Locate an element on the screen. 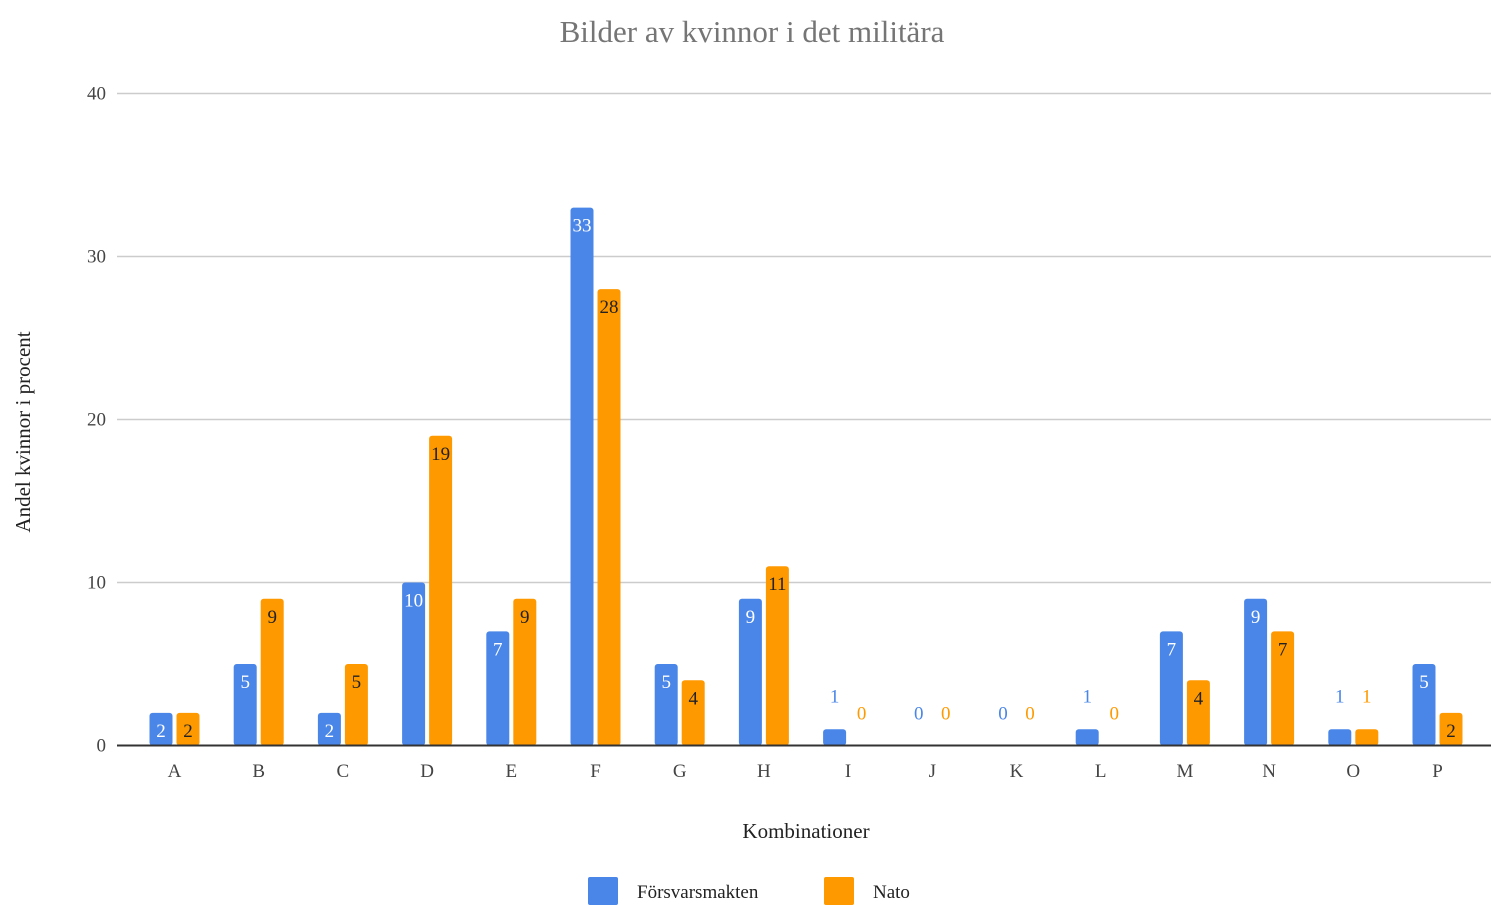 This screenshot has width=1491, height=905. y-tick-label: 30 is located at coordinates (96, 257).